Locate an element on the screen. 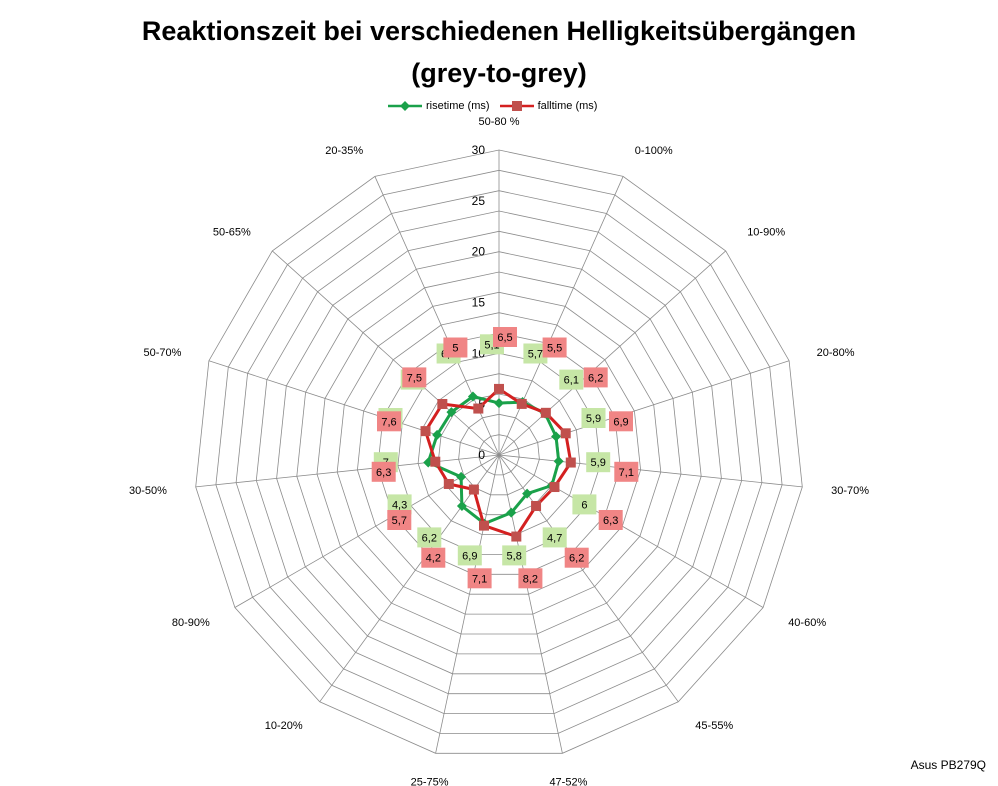 The width and height of the screenshot is (998, 786). data-label: 4,2 is located at coordinates (433, 559).